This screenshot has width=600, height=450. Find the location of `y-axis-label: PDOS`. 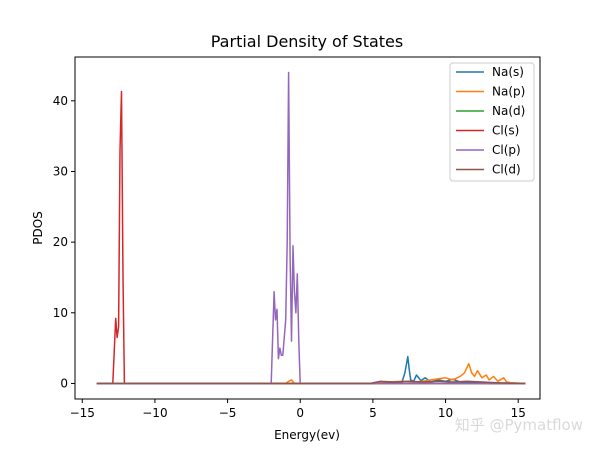

y-axis-label: PDOS is located at coordinates (38, 228).